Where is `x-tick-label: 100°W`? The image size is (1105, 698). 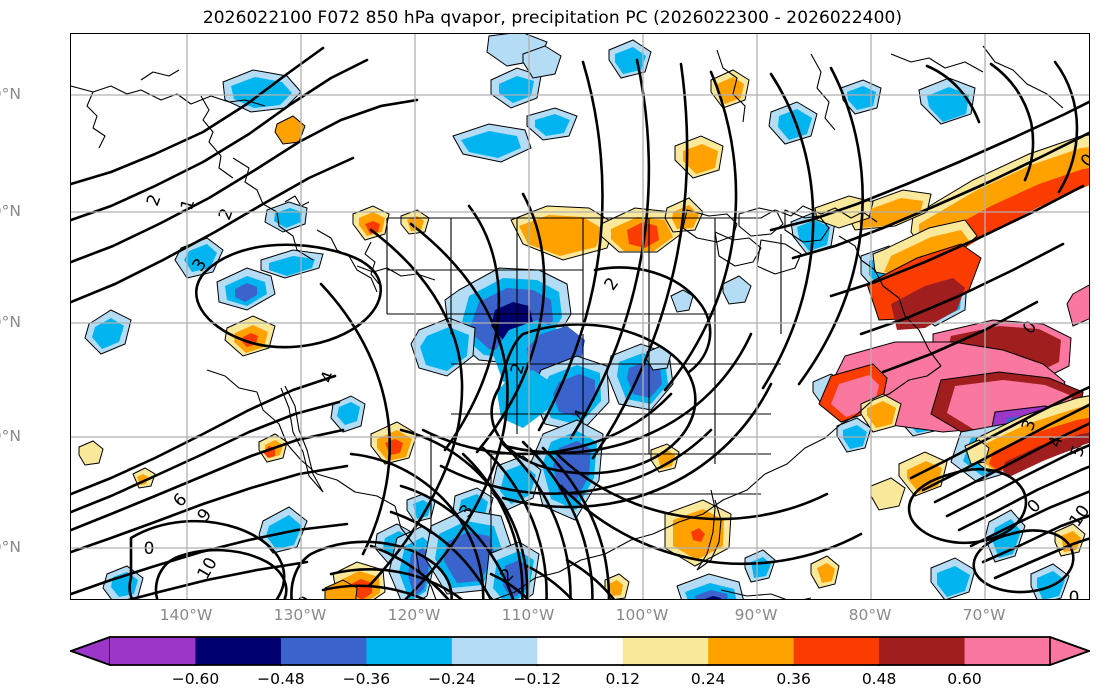 x-tick-label: 100°W is located at coordinates (642, 615).